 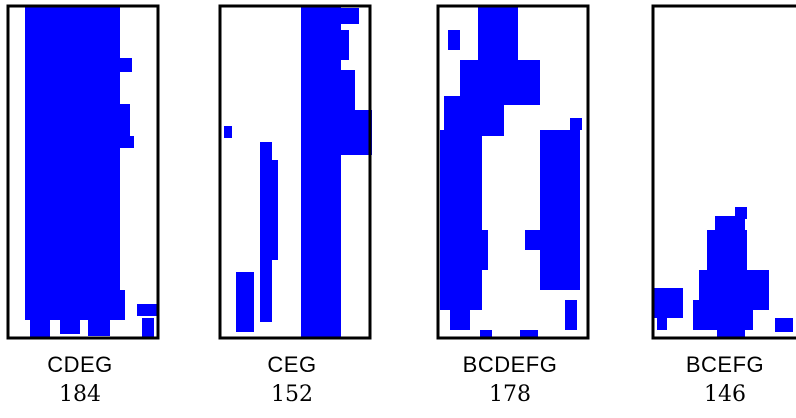 What do you see at coordinates (725, 364) in the screenshot?
I see `panel-label: BCEFG` at bounding box center [725, 364].